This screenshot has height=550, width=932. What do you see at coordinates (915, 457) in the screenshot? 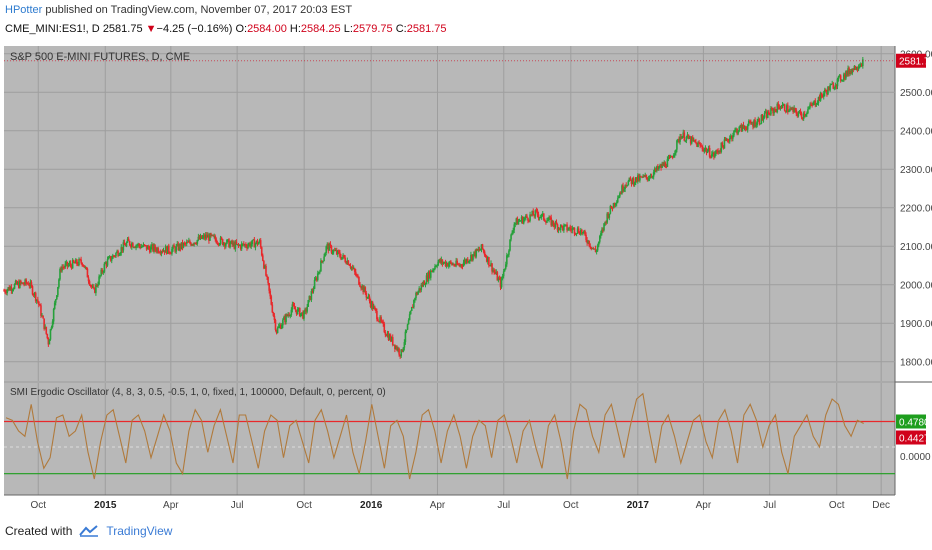
I see `oscillator-tick-label: 0.0000` at bounding box center [915, 457].